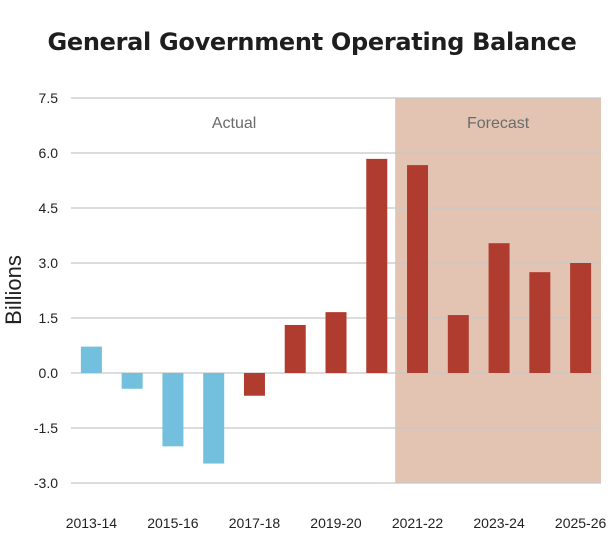 The height and width of the screenshot is (546, 614). I want to click on x-tick-label: 2023-24, so click(499, 523).